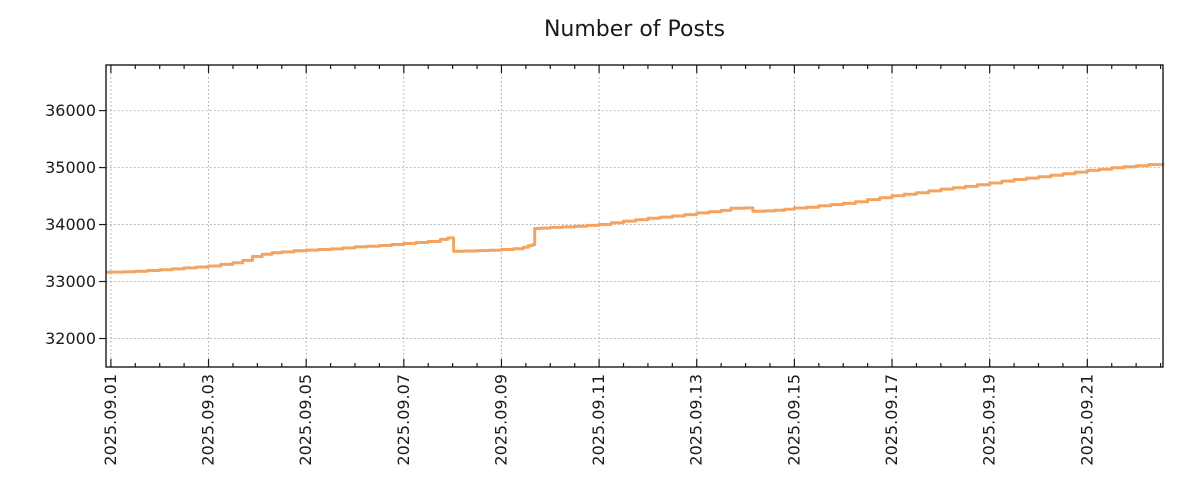 Image resolution: width=1200 pixels, height=500 pixels. What do you see at coordinates (305, 420) in the screenshot?
I see `x-tick-label: 2025.09.05` at bounding box center [305, 420].